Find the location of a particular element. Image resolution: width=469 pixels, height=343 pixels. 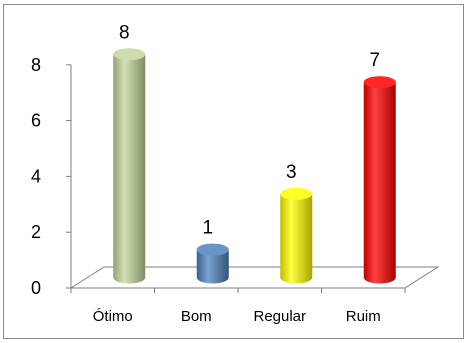

x-category-label: Ruim is located at coordinates (363, 316).